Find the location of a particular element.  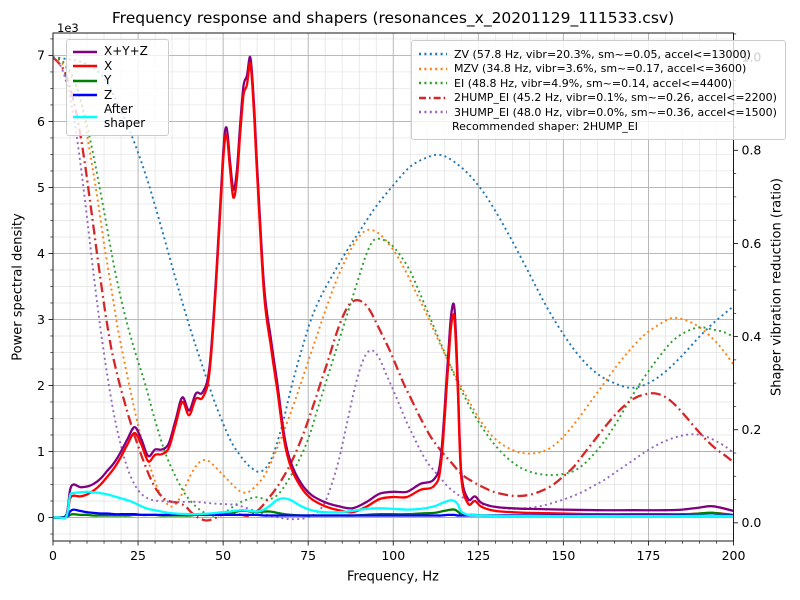

y-axis-label-left: Power spectral density is located at coordinates (18, 287).